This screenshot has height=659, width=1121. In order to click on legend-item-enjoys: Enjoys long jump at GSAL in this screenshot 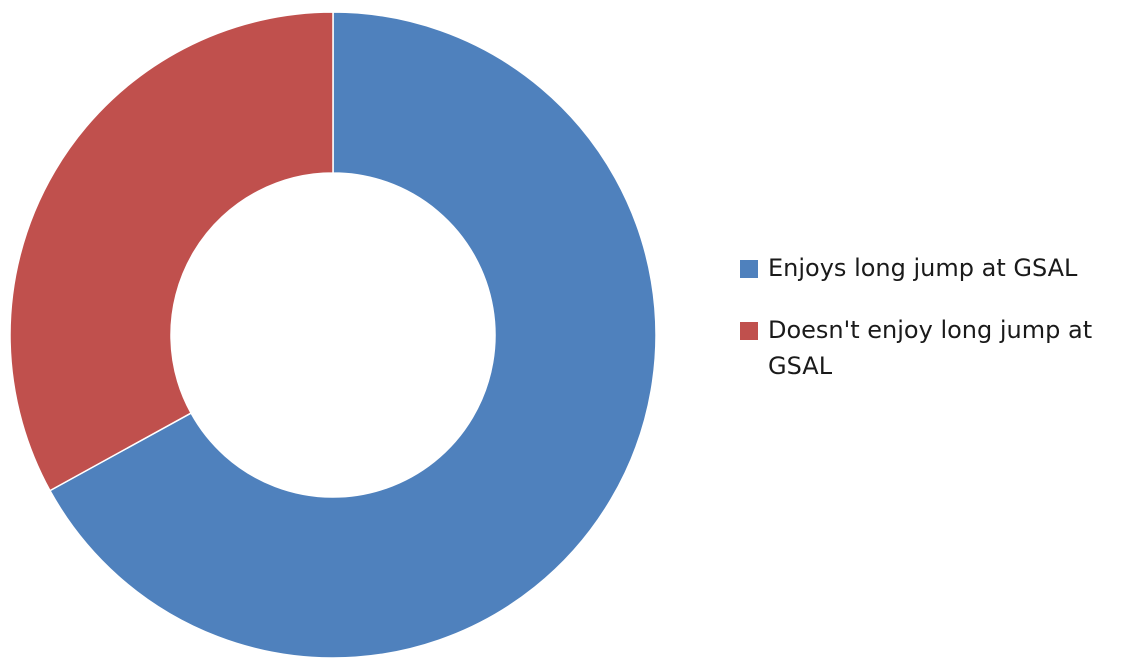, I will do `click(925, 268)`.